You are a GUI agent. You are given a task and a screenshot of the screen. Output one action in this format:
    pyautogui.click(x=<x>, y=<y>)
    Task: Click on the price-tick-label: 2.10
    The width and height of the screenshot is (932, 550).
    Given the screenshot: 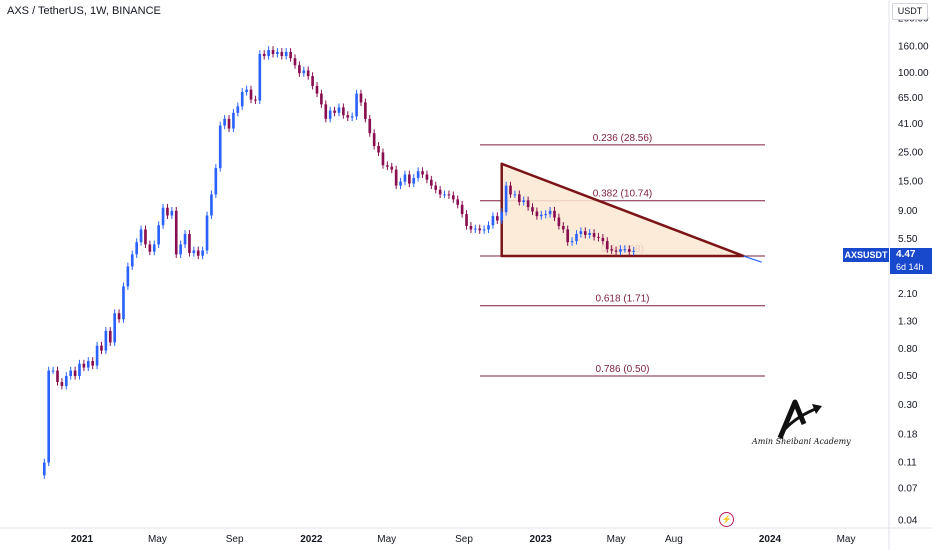 What is the action you would take?
    pyautogui.click(x=908, y=294)
    